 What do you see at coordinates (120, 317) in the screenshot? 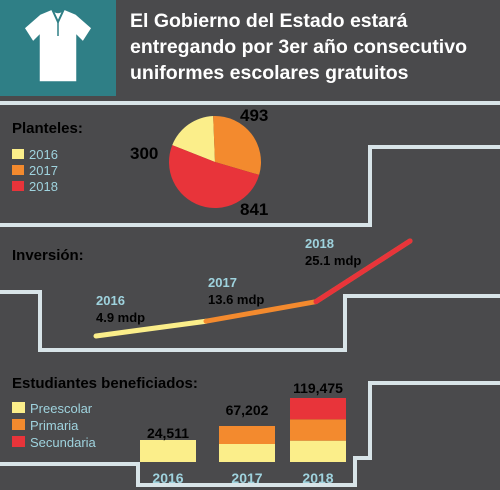
I see `inversion-value-2016: 4.9 mdp` at bounding box center [120, 317].